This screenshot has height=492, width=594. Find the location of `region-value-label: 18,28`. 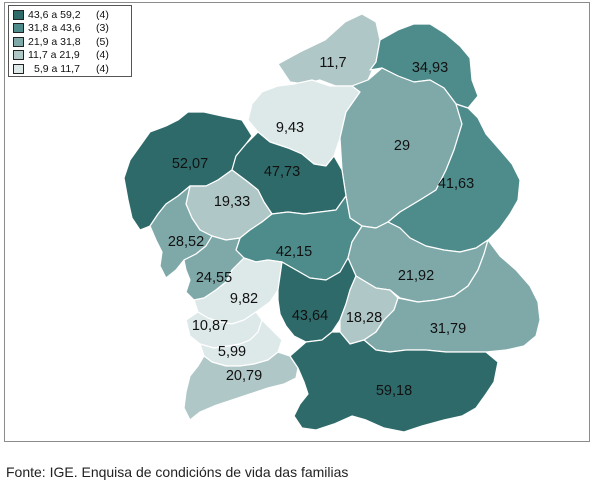

region-value-label: 18,28 is located at coordinates (364, 318).